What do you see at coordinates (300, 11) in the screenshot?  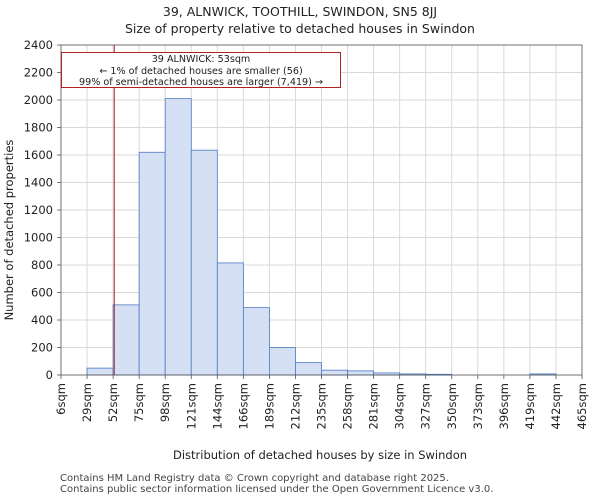 I see `chart-title: 39, ALNWICK, TOOTHILL, SWINDON, SN5 8JJ` at bounding box center [300, 11].